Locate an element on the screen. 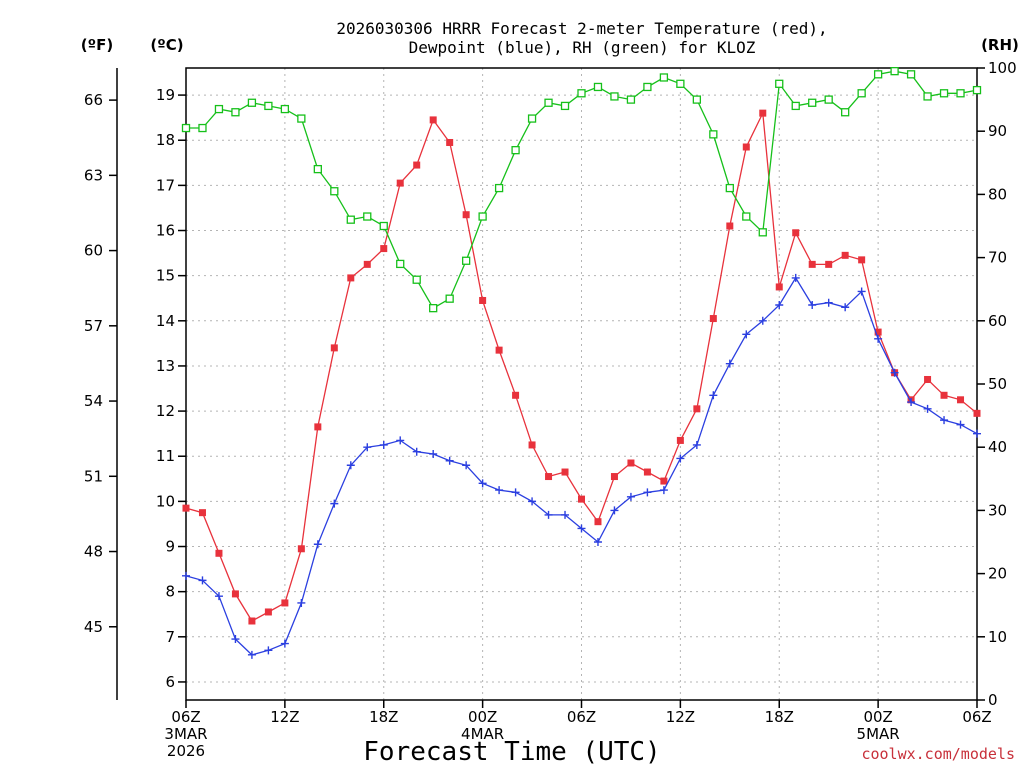 Image resolution: width=1024 pixels, height=768 pixels. y-tick-label-rh: 20 is located at coordinates (997, 574).